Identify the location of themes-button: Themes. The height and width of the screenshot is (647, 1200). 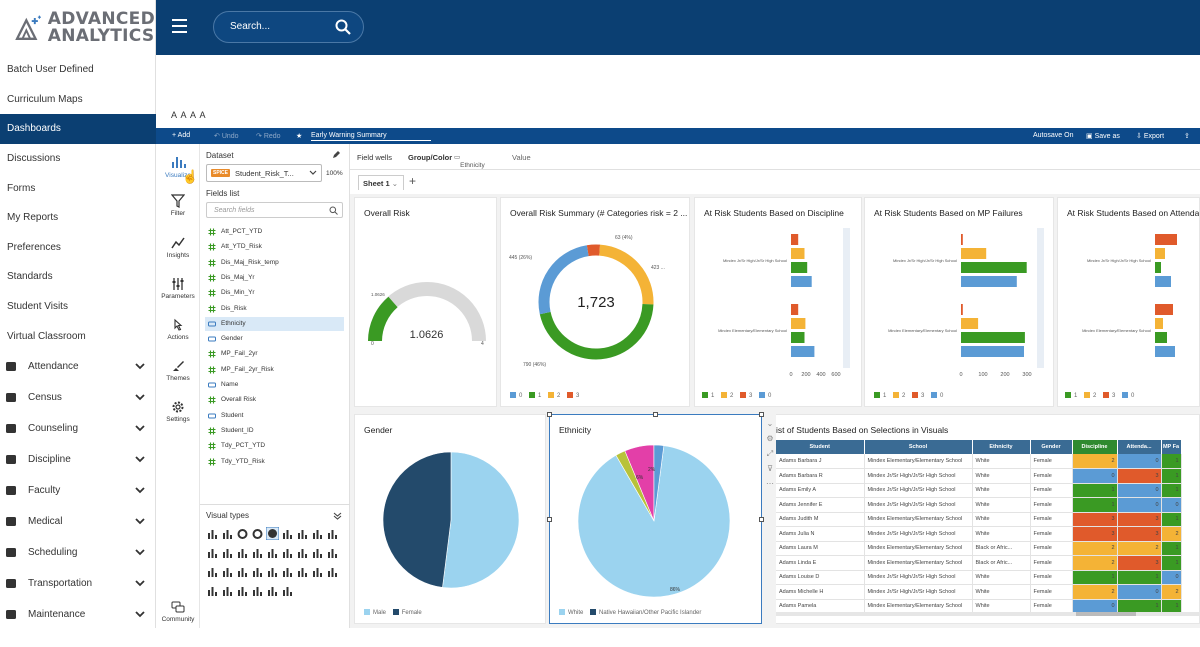
(178, 370).